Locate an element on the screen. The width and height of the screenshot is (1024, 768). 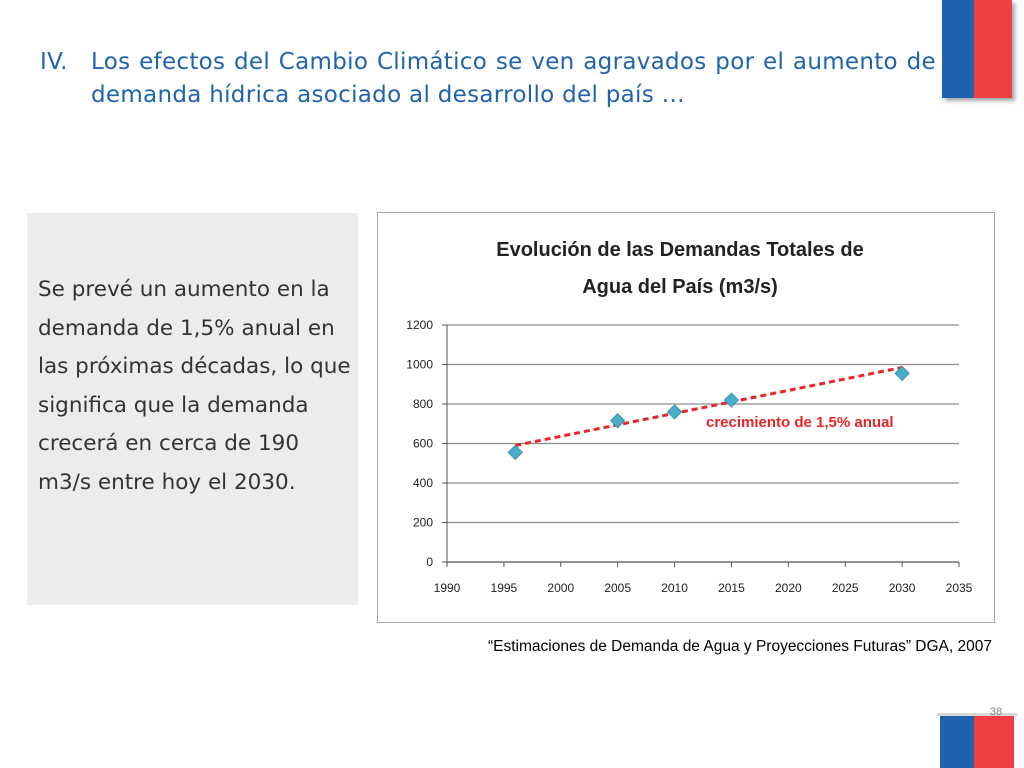
x-tick-label: 2025 is located at coordinates (845, 588).